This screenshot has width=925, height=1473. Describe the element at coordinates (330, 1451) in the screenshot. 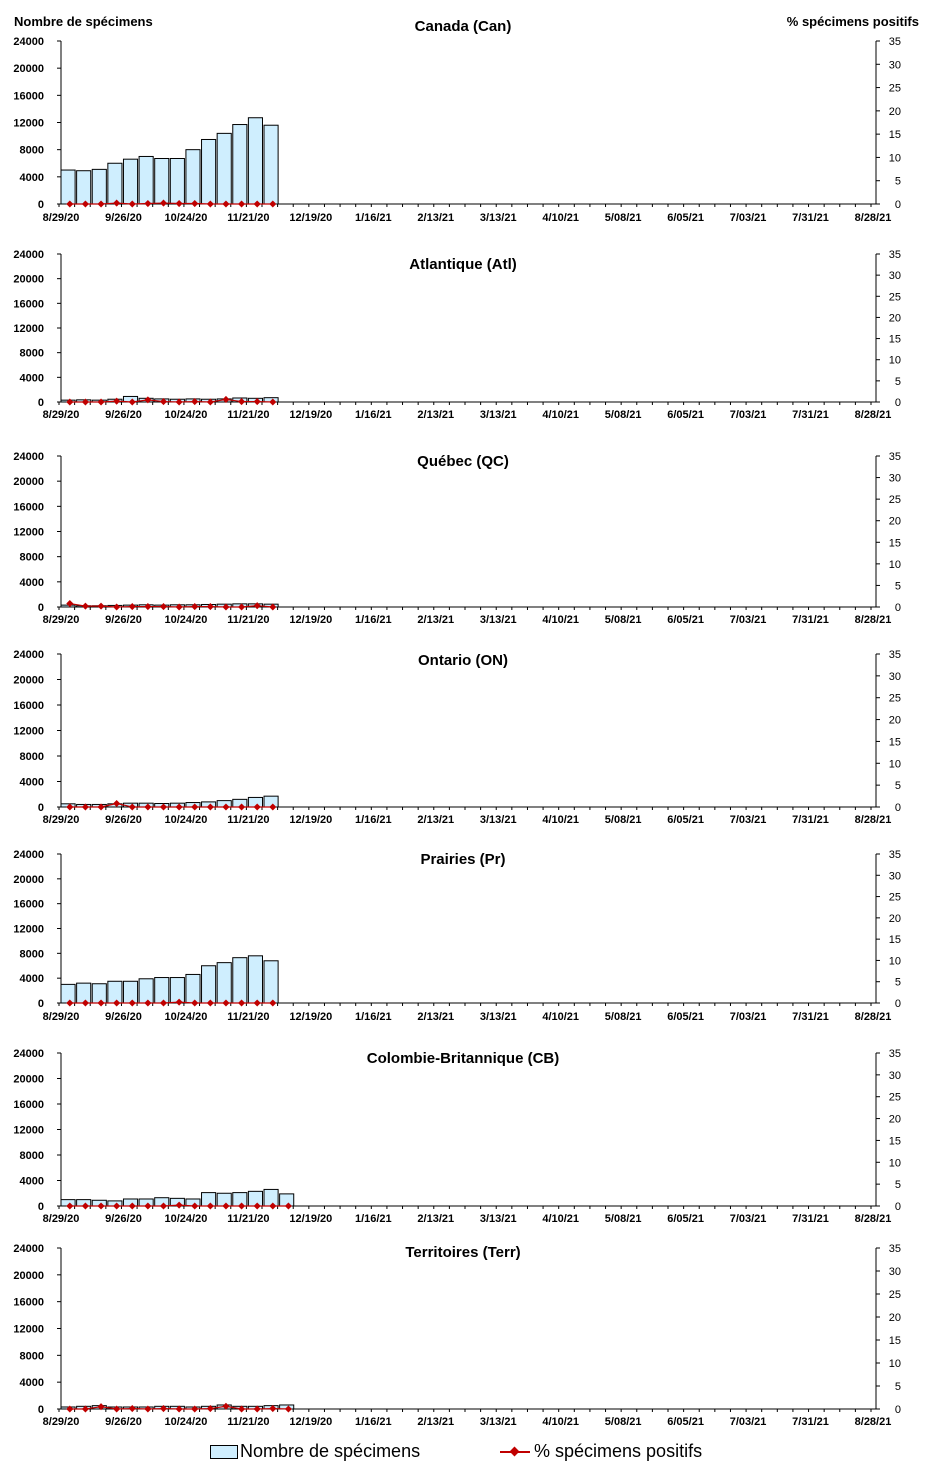

I see `legend-bars-label: Nombre de spécimens` at that location.